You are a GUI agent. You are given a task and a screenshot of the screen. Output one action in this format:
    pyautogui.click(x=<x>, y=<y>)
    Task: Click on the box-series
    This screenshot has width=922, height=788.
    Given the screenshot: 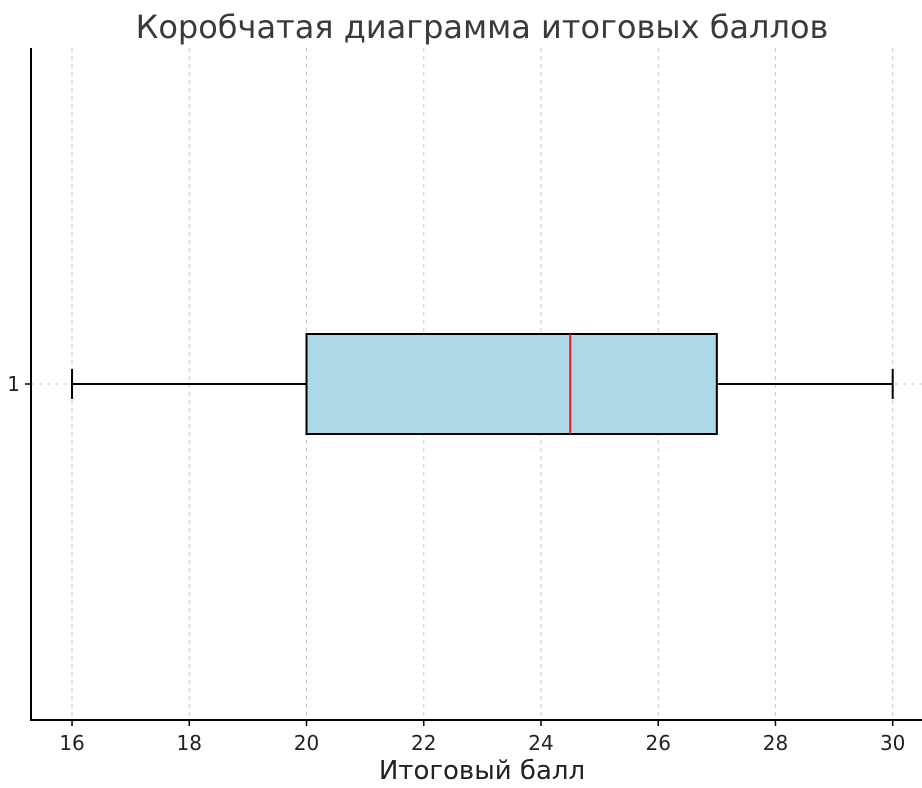 What is the action you would take?
    pyautogui.click(x=482, y=384)
    